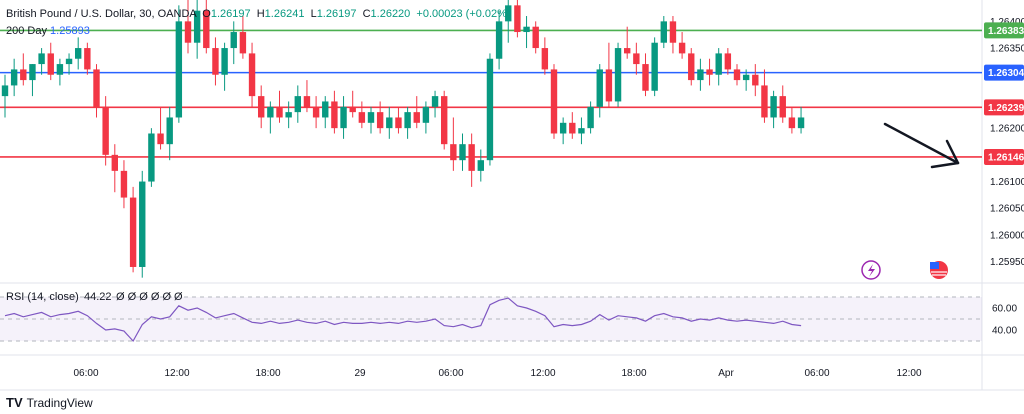 The height and width of the screenshot is (414, 1024). What do you see at coordinates (934, 265) in the screenshot?
I see `us-flag-icon-canton` at bounding box center [934, 265].